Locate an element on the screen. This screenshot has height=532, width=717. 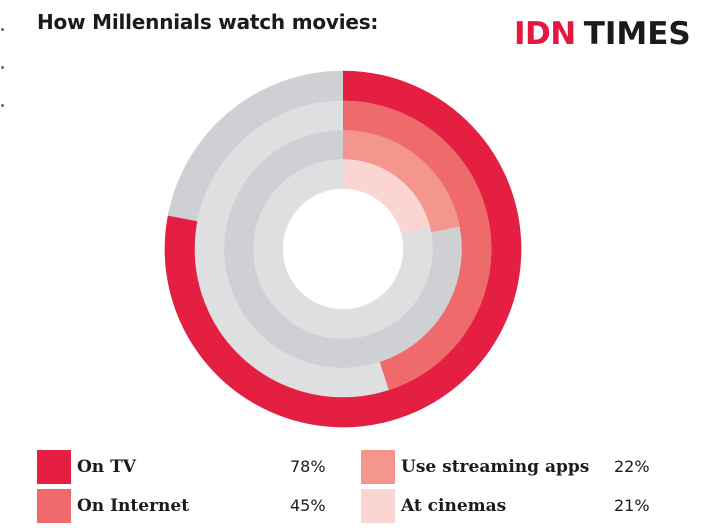
legend-value-on-internet: 45% is located at coordinates (308, 505).